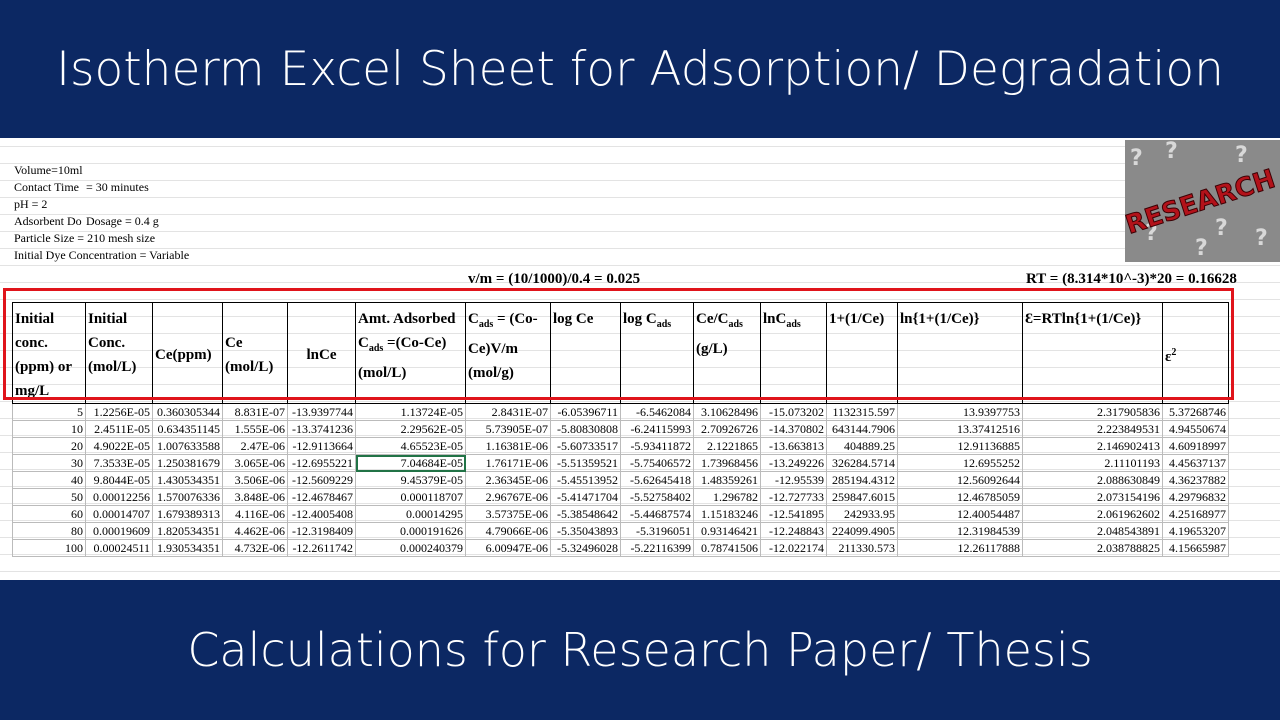 The width and height of the screenshot is (1280, 720). Describe the element at coordinates (1092, 514) in the screenshot. I see `table-cell: 2.061962602` at that location.